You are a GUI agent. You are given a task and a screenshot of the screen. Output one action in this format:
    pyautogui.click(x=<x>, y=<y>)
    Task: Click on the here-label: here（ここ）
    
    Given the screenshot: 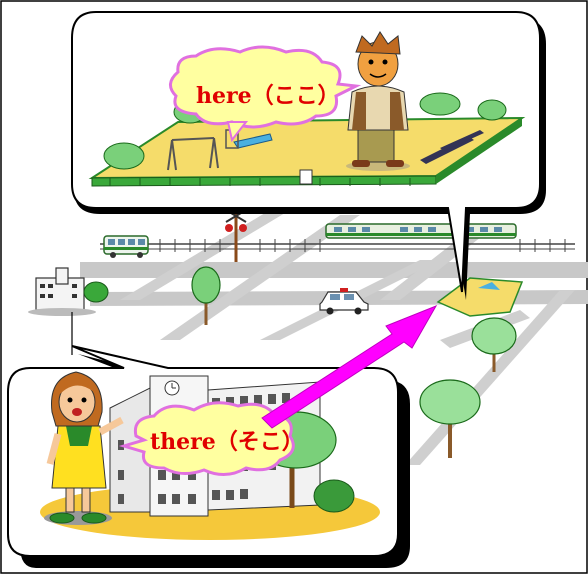 What is the action you would take?
    pyautogui.click(x=268, y=96)
    